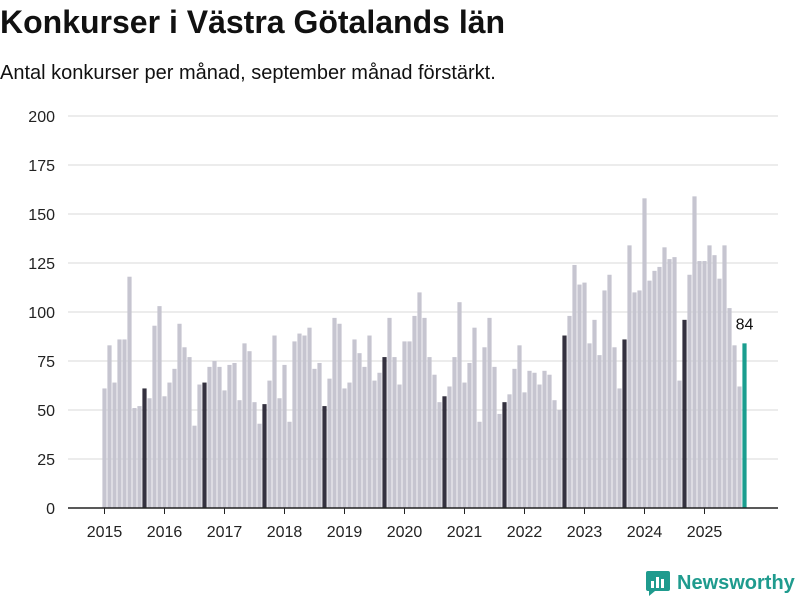 Image resolution: width=800 pixels, height=600 pixels. Describe the element at coordinates (46, 460) in the screenshot. I see `y-tick-label: 25` at that location.